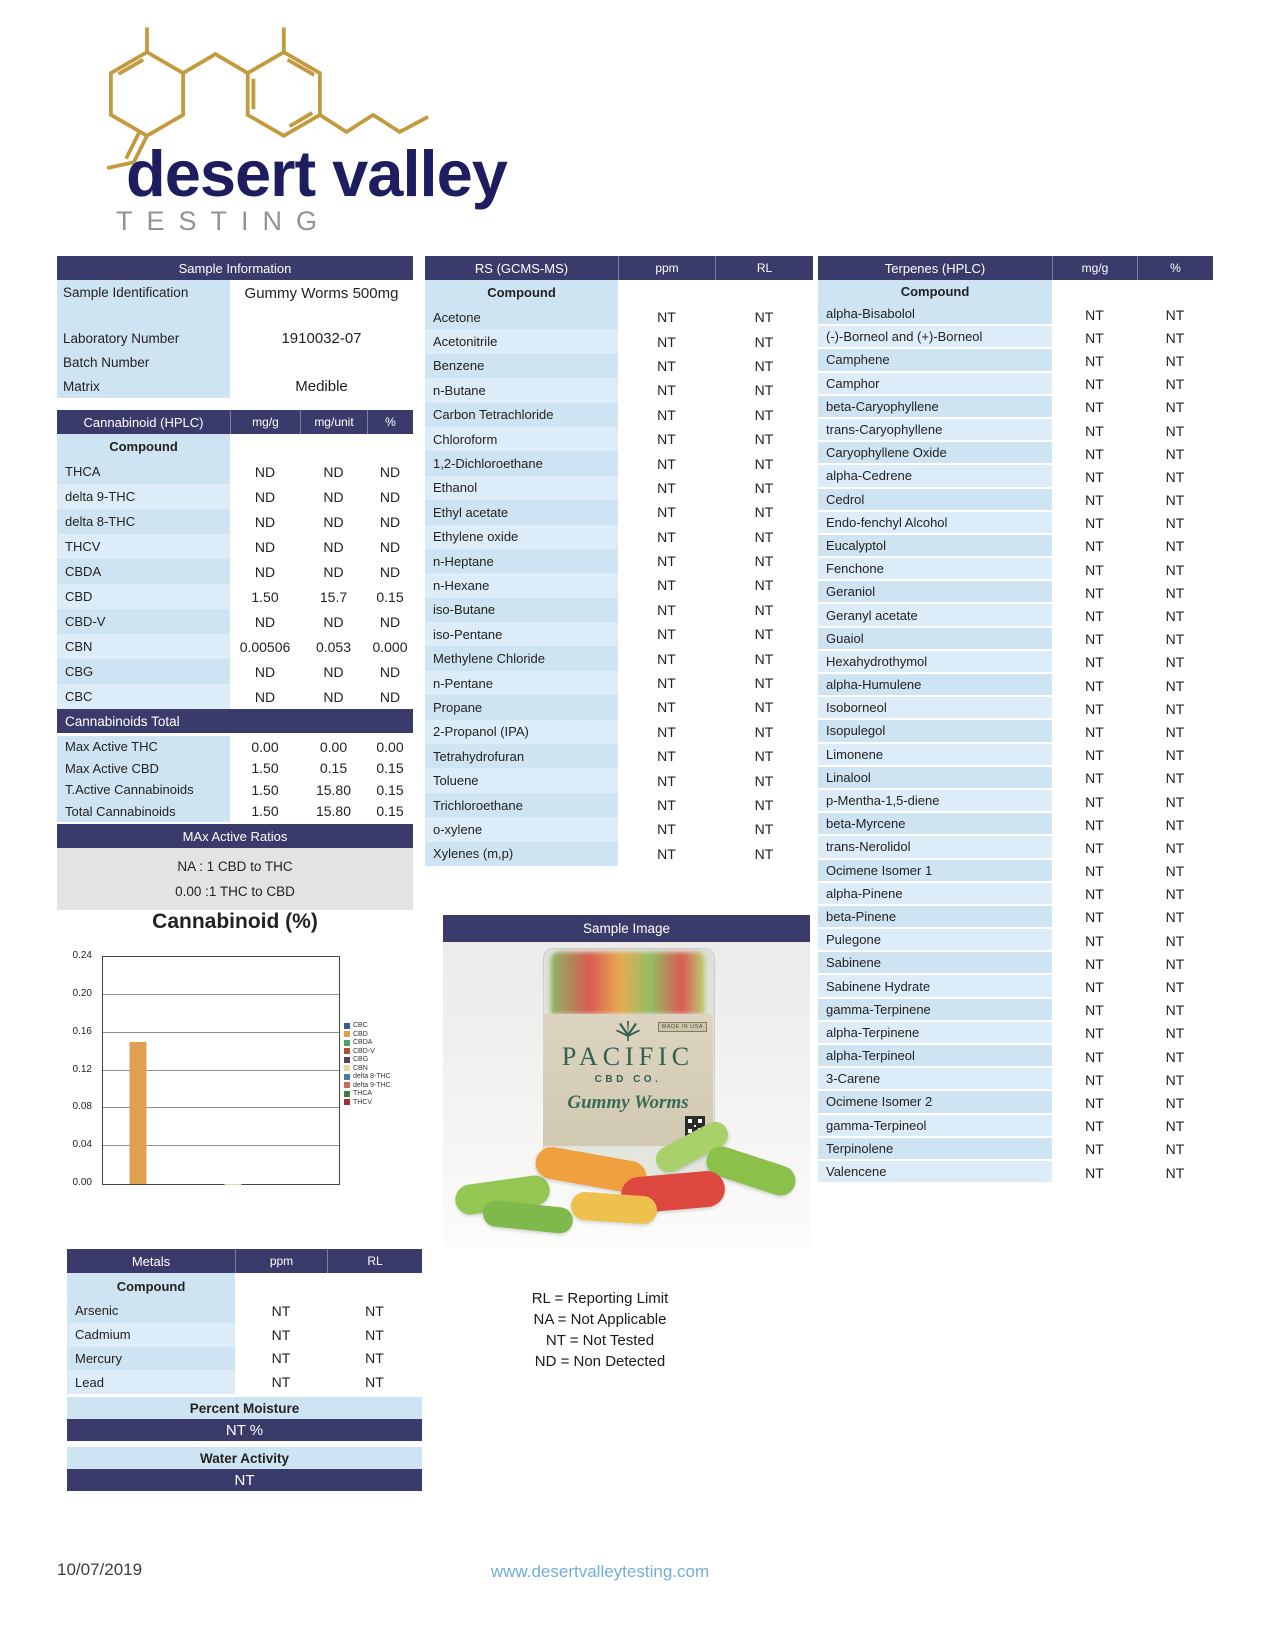  Describe the element at coordinates (1015, 917) in the screenshot. I see `table-row: beta-Pinene NT NT` at that location.